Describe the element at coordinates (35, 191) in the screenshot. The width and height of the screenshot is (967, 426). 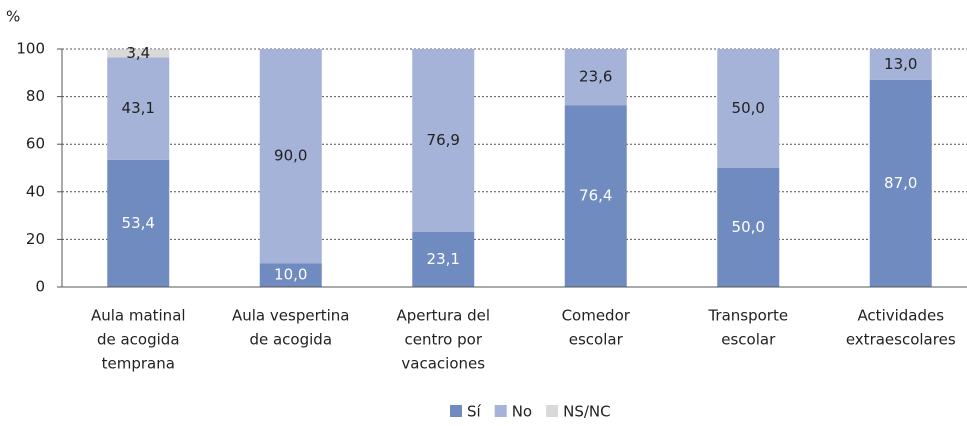
I see `y-tick-label: 40` at that location.